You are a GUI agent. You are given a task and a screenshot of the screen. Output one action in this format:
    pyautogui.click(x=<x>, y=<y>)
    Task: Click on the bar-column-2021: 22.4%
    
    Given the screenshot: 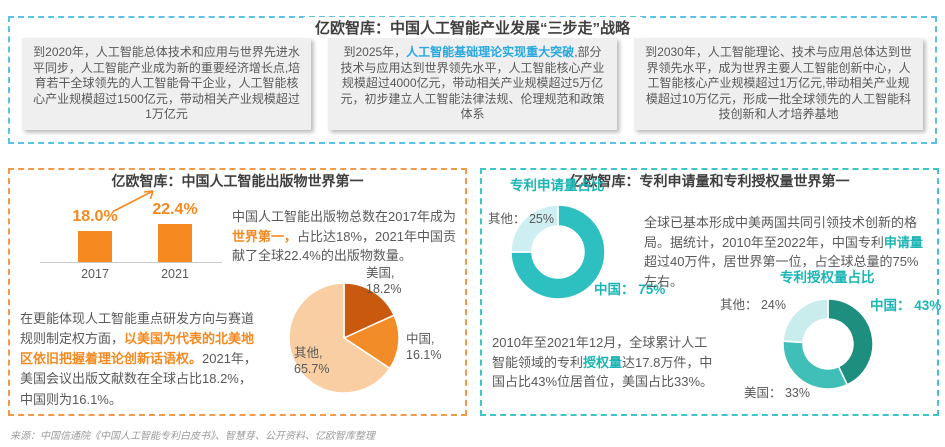 What is the action you would take?
    pyautogui.click(x=175, y=231)
    